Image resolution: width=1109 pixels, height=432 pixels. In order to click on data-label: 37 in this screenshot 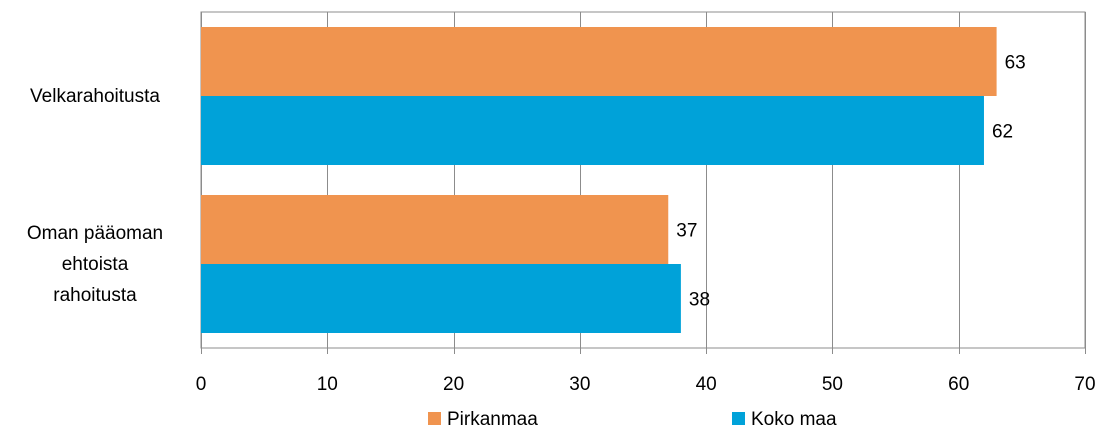, I will do `click(686, 231)`.